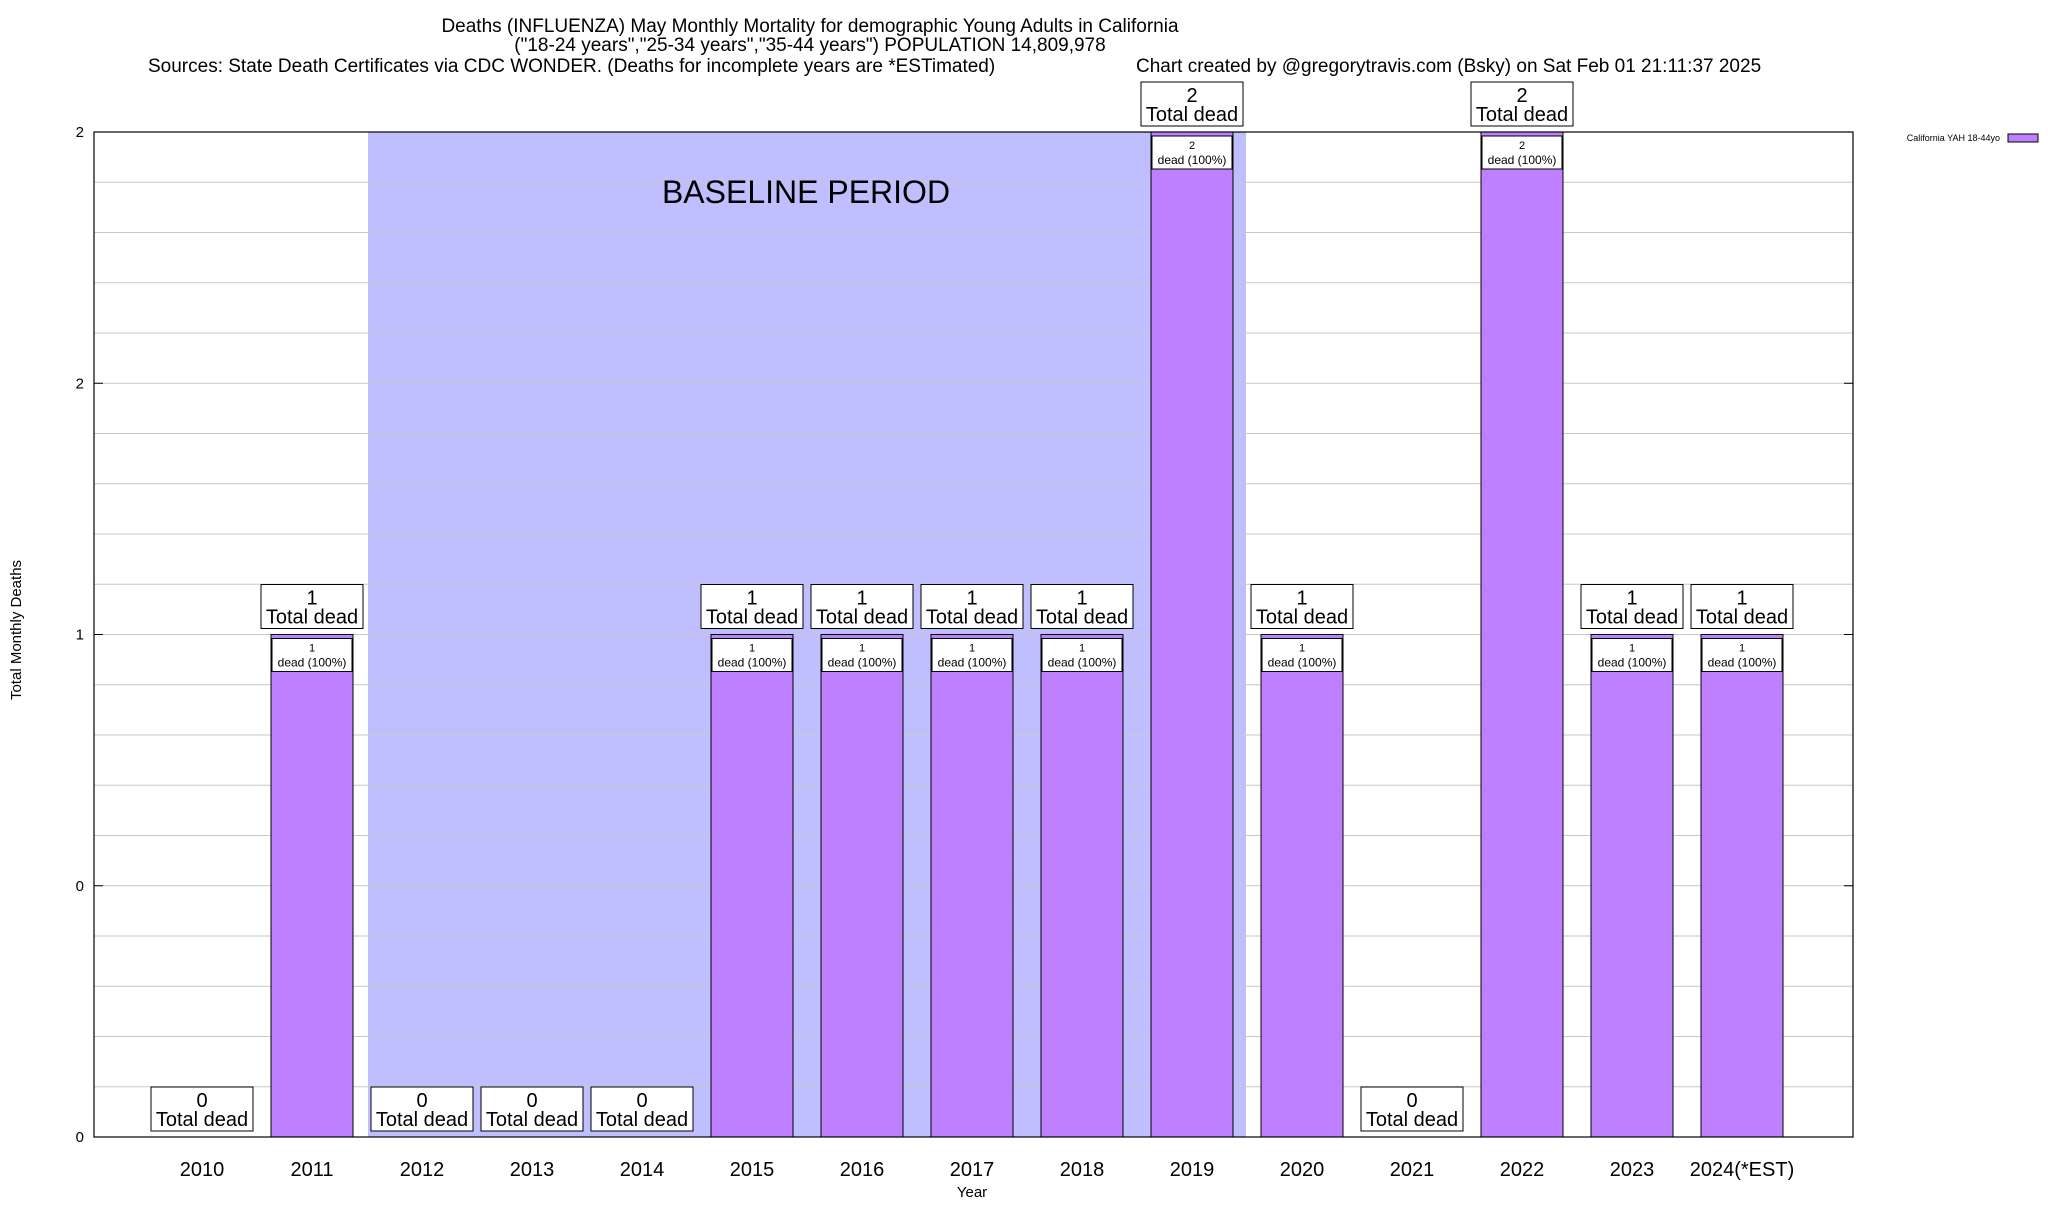  What do you see at coordinates (80, 635) in the screenshot?
I see `y-tick-label: 1` at bounding box center [80, 635].